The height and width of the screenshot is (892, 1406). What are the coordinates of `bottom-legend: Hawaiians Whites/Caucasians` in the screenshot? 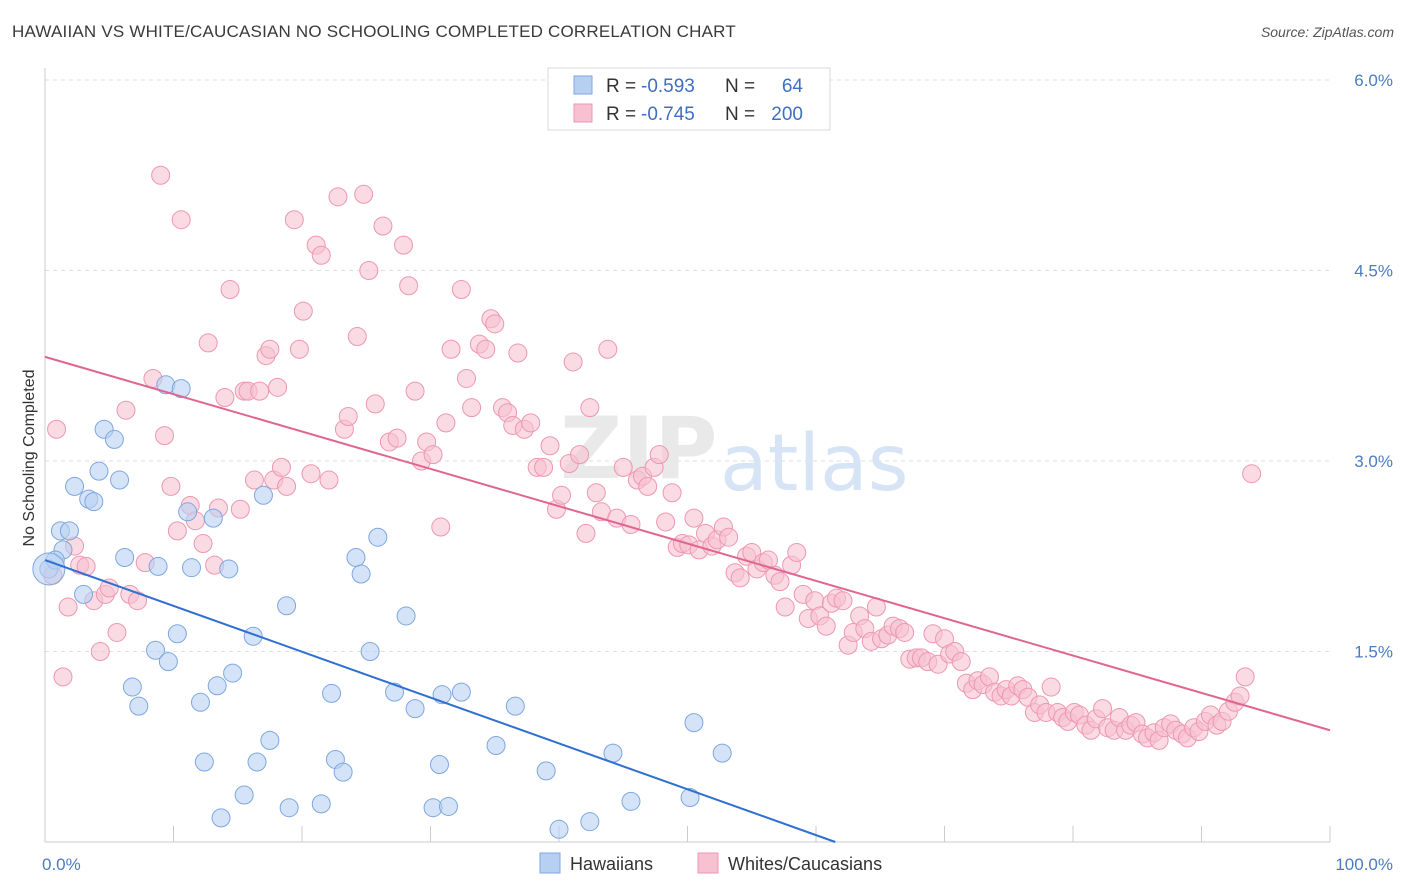 It's located at (710, 863).